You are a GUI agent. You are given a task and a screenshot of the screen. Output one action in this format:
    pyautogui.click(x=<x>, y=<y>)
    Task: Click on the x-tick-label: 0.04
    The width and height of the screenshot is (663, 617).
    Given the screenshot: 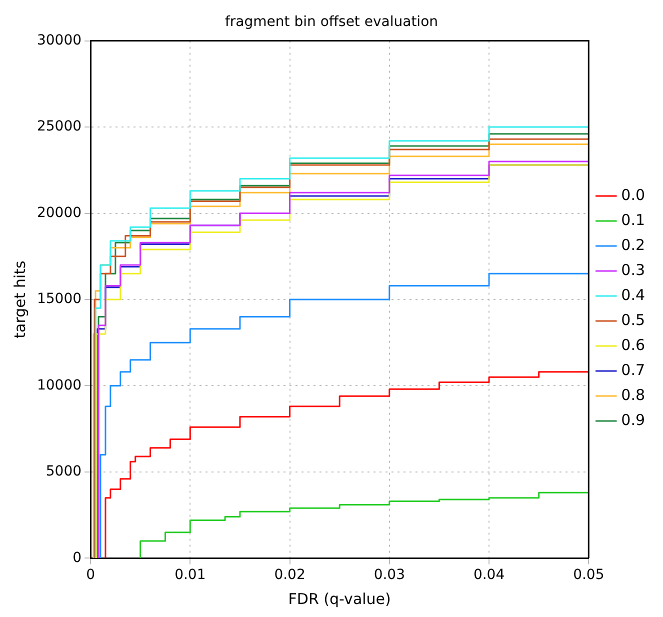 What is the action you would take?
    pyautogui.click(x=489, y=575)
    